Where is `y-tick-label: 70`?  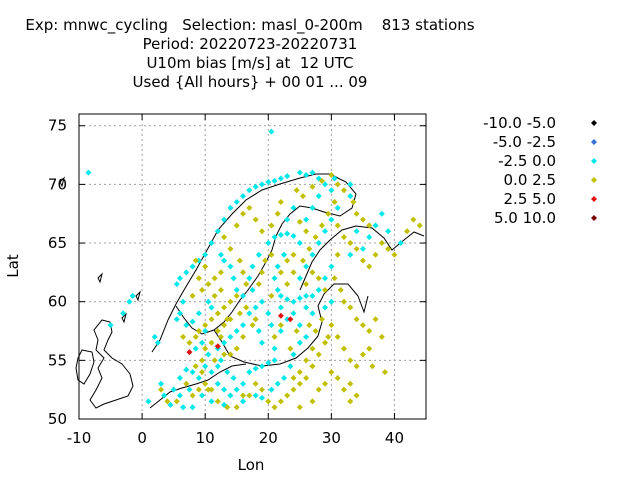 y-tick-label: 70 is located at coordinates (57, 184).